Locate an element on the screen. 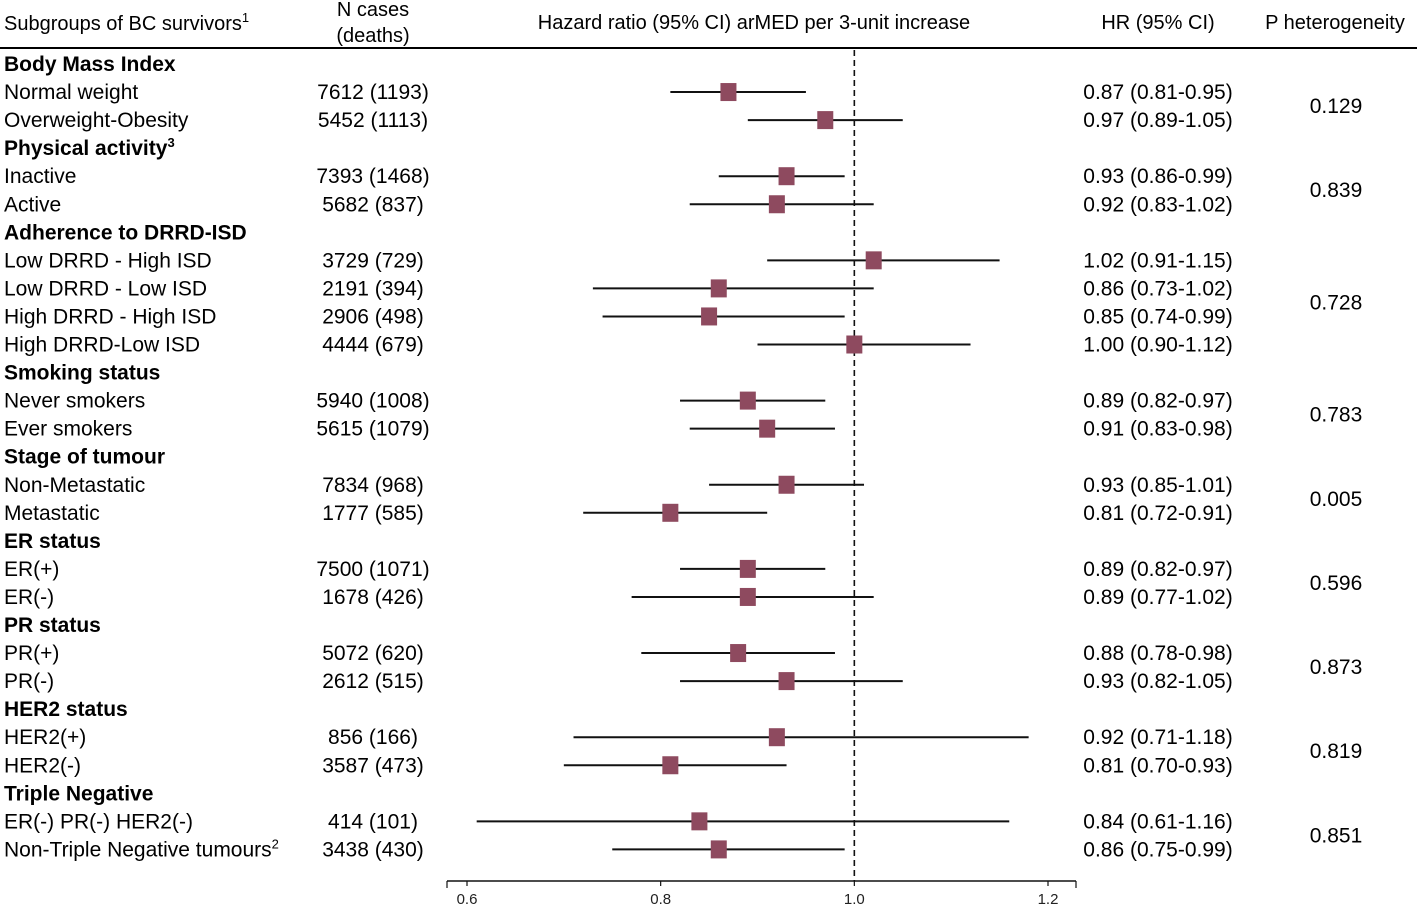  p-heterogeneity-value: 0.851 is located at coordinates (1336, 835).